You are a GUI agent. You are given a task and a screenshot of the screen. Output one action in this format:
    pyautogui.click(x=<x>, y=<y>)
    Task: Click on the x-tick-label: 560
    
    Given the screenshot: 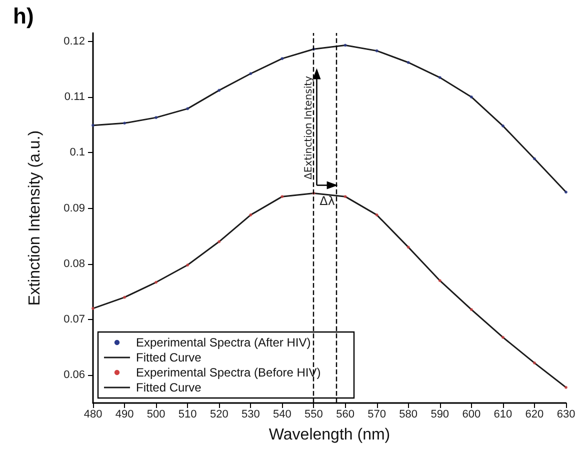 What is the action you would take?
    pyautogui.click(x=345, y=414)
    